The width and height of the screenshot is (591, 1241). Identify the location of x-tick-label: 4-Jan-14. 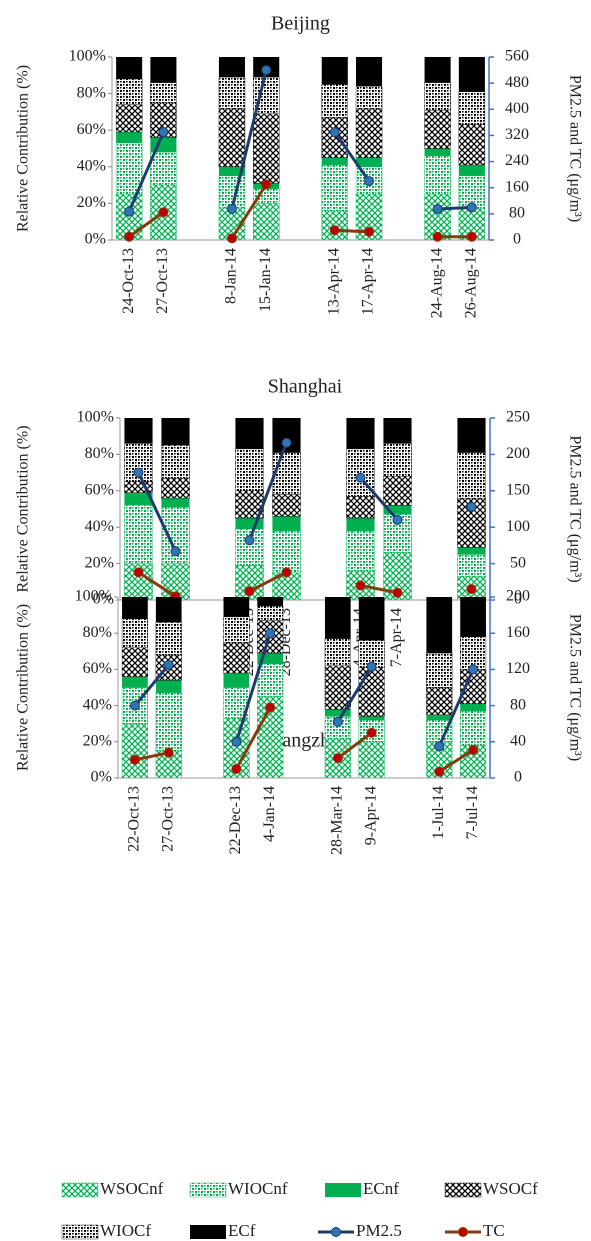
(269, 814).